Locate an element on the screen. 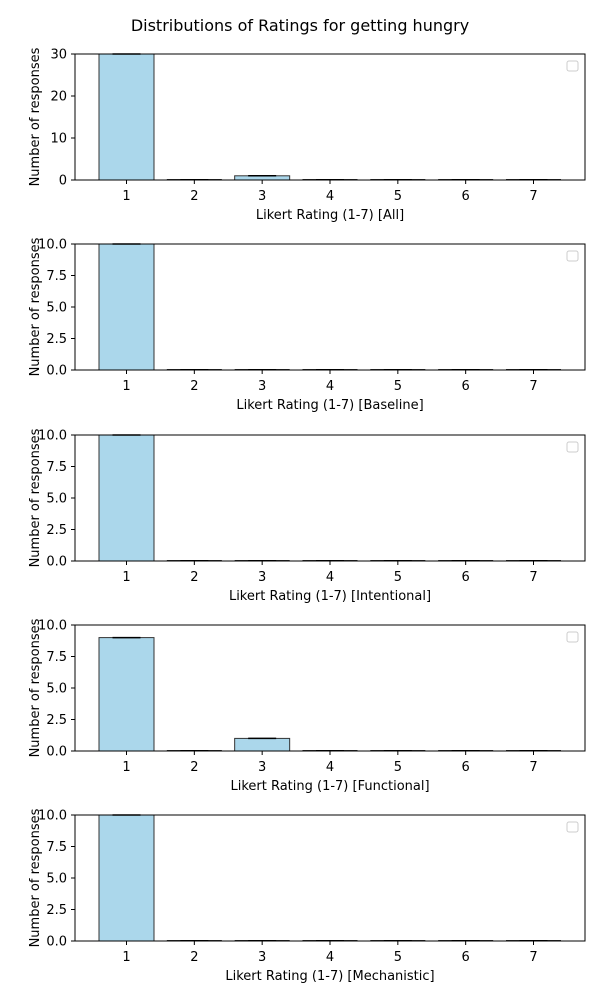 This screenshot has width=600, height=1000. x-axis-label: Likert Rating (1-7) [Intentional] is located at coordinates (330, 596).